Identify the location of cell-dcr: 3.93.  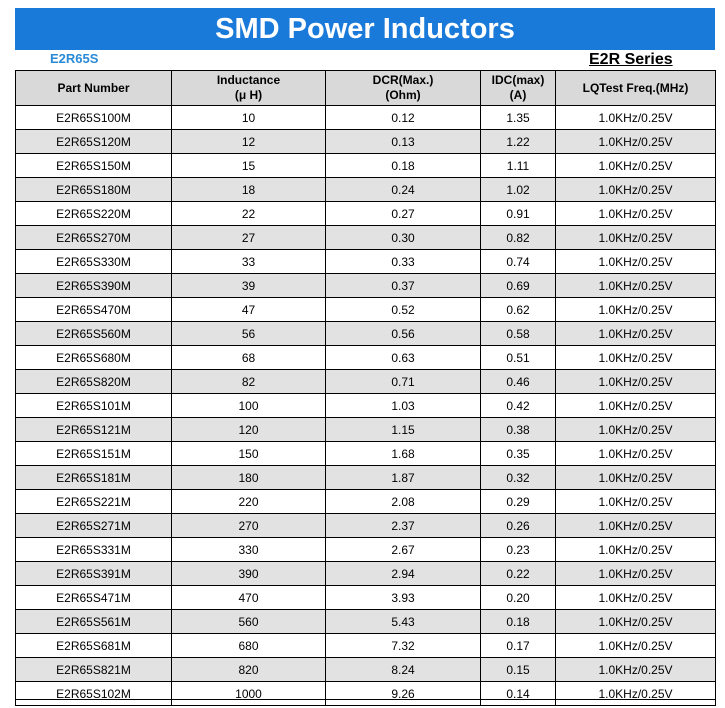
(403, 597).